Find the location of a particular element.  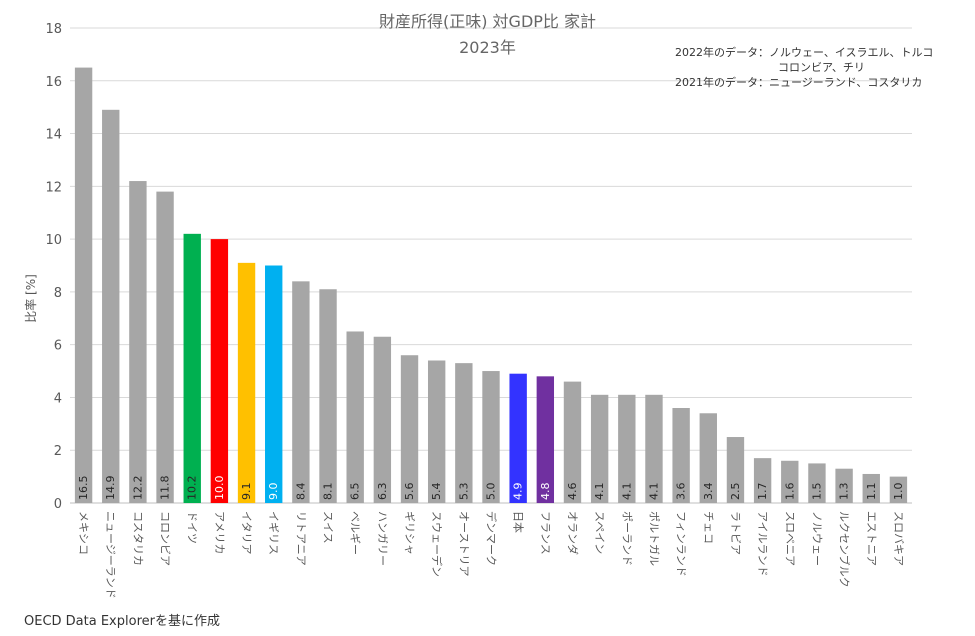

x-tick-label: ポルトガル is located at coordinates (653, 538).